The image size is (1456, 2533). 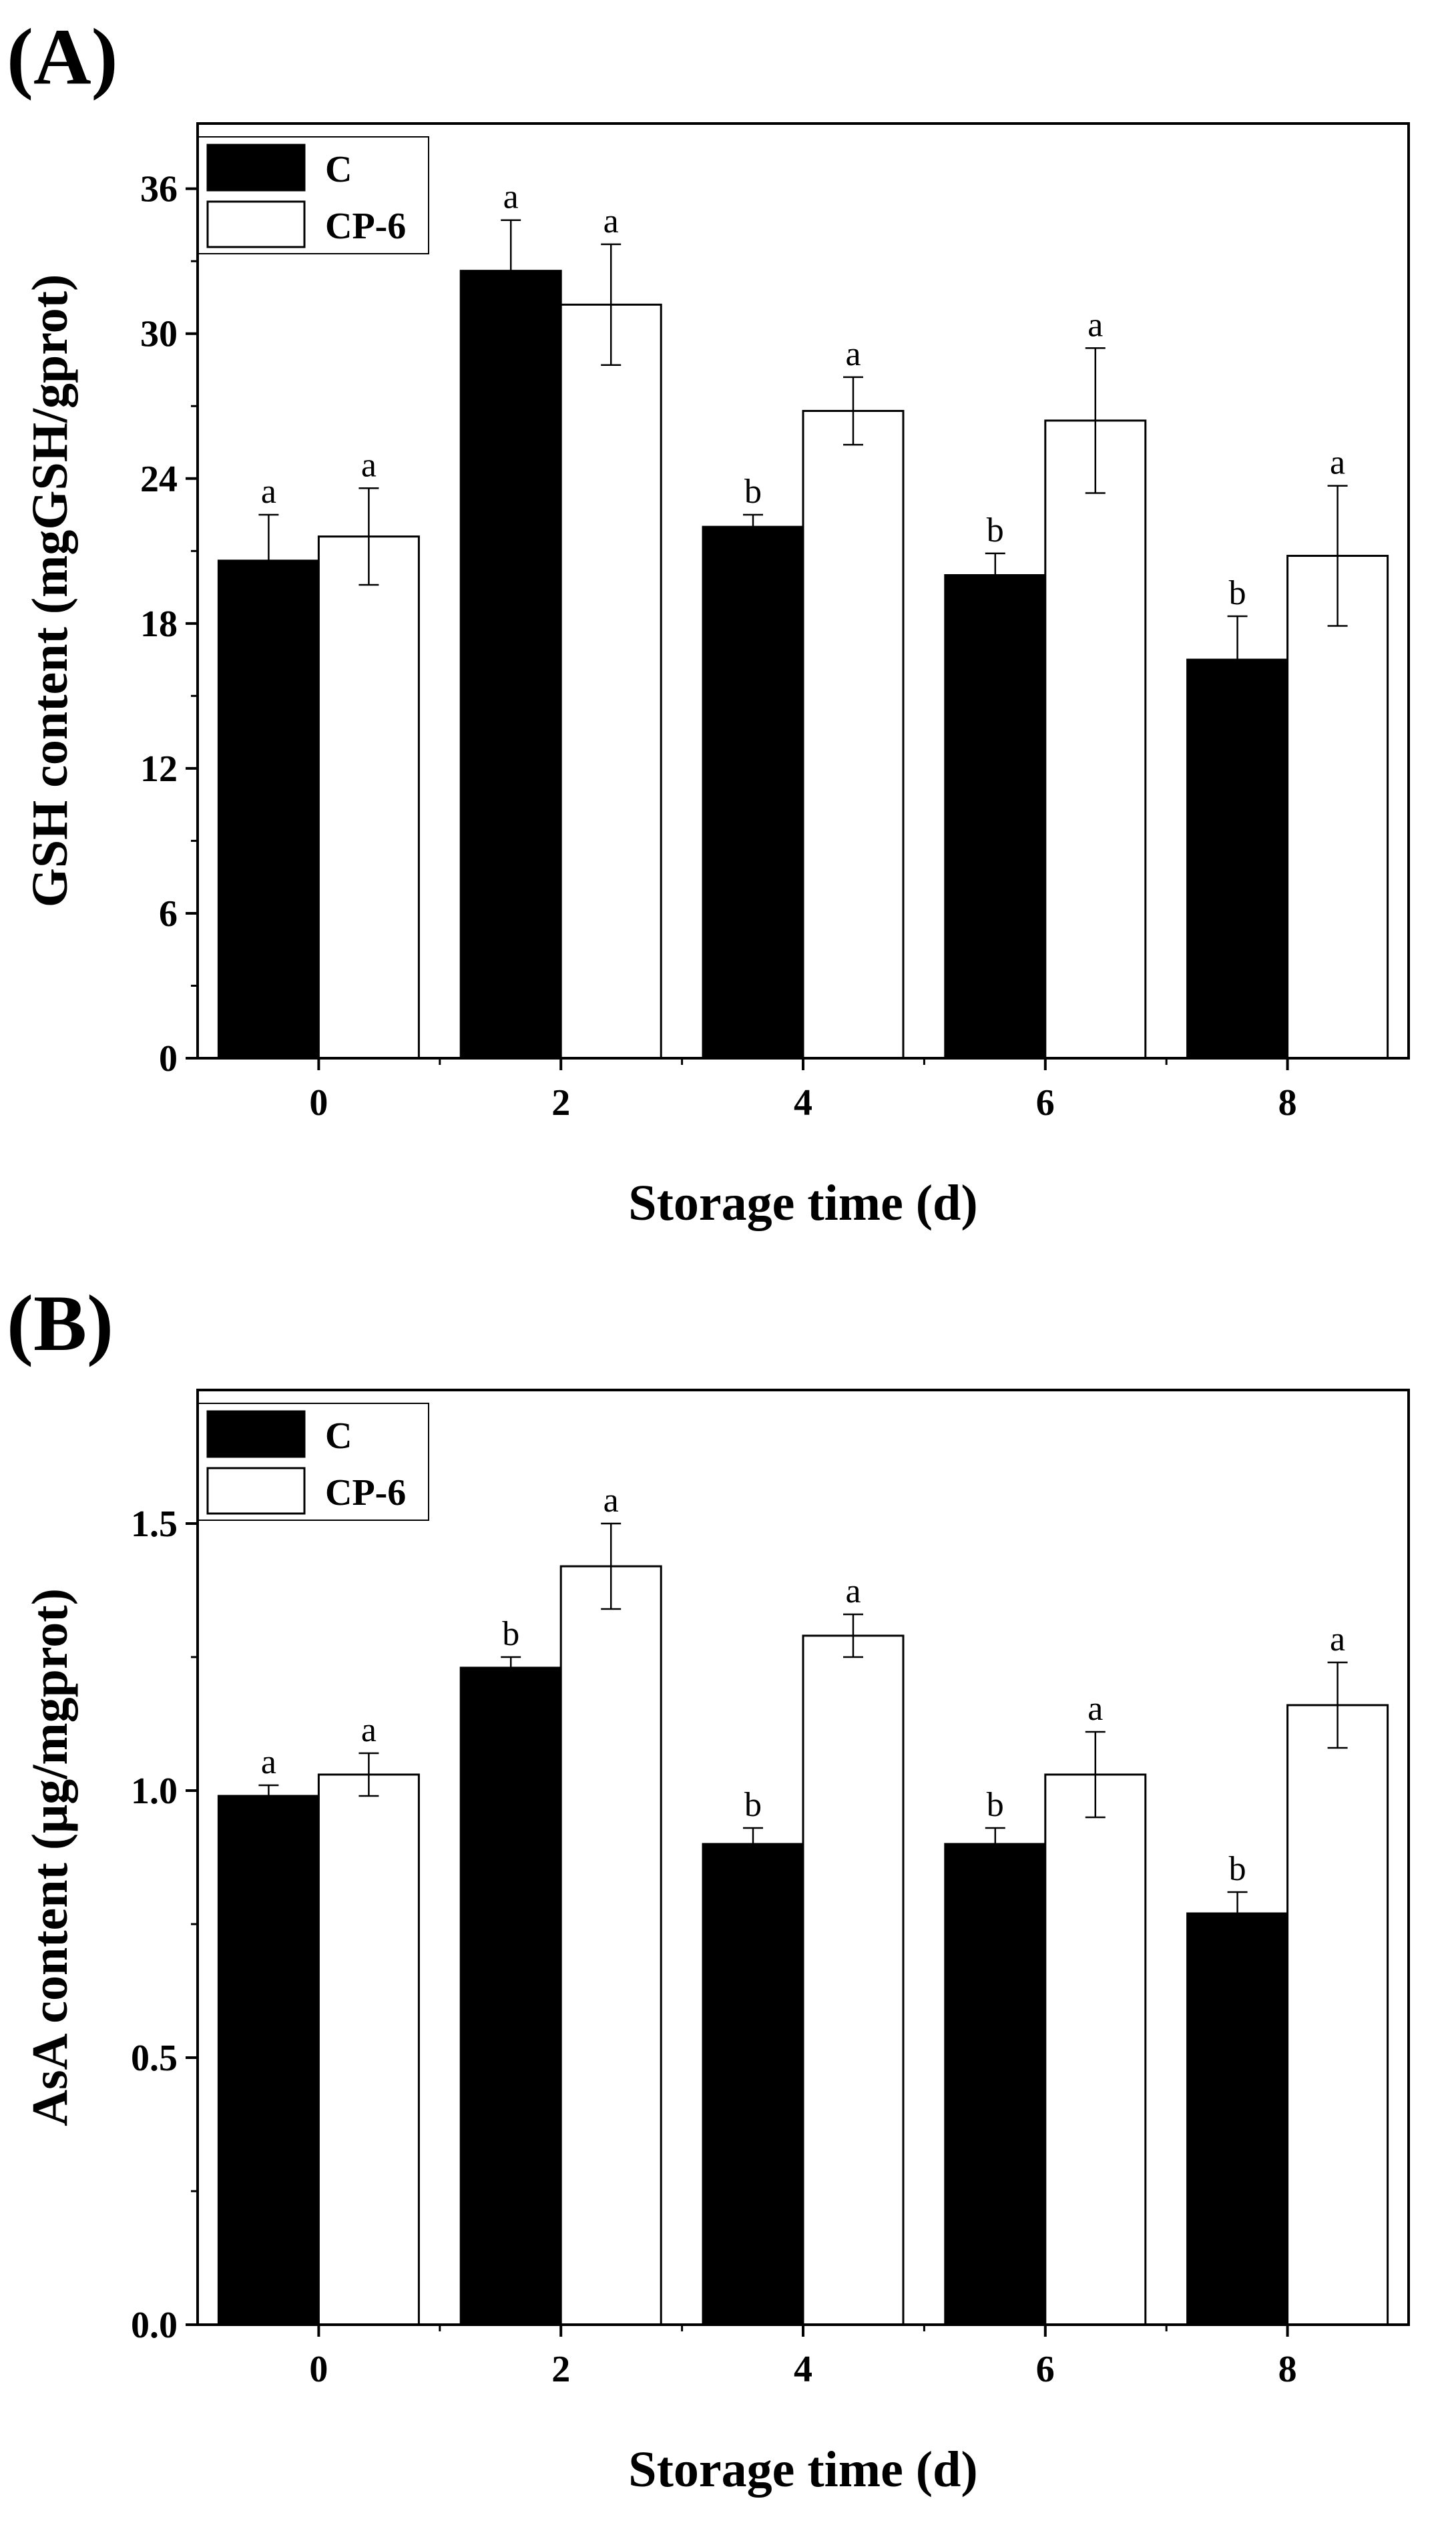 What do you see at coordinates (368, 797) in the screenshot?
I see `gsh-bar-cp6-day0` at bounding box center [368, 797].